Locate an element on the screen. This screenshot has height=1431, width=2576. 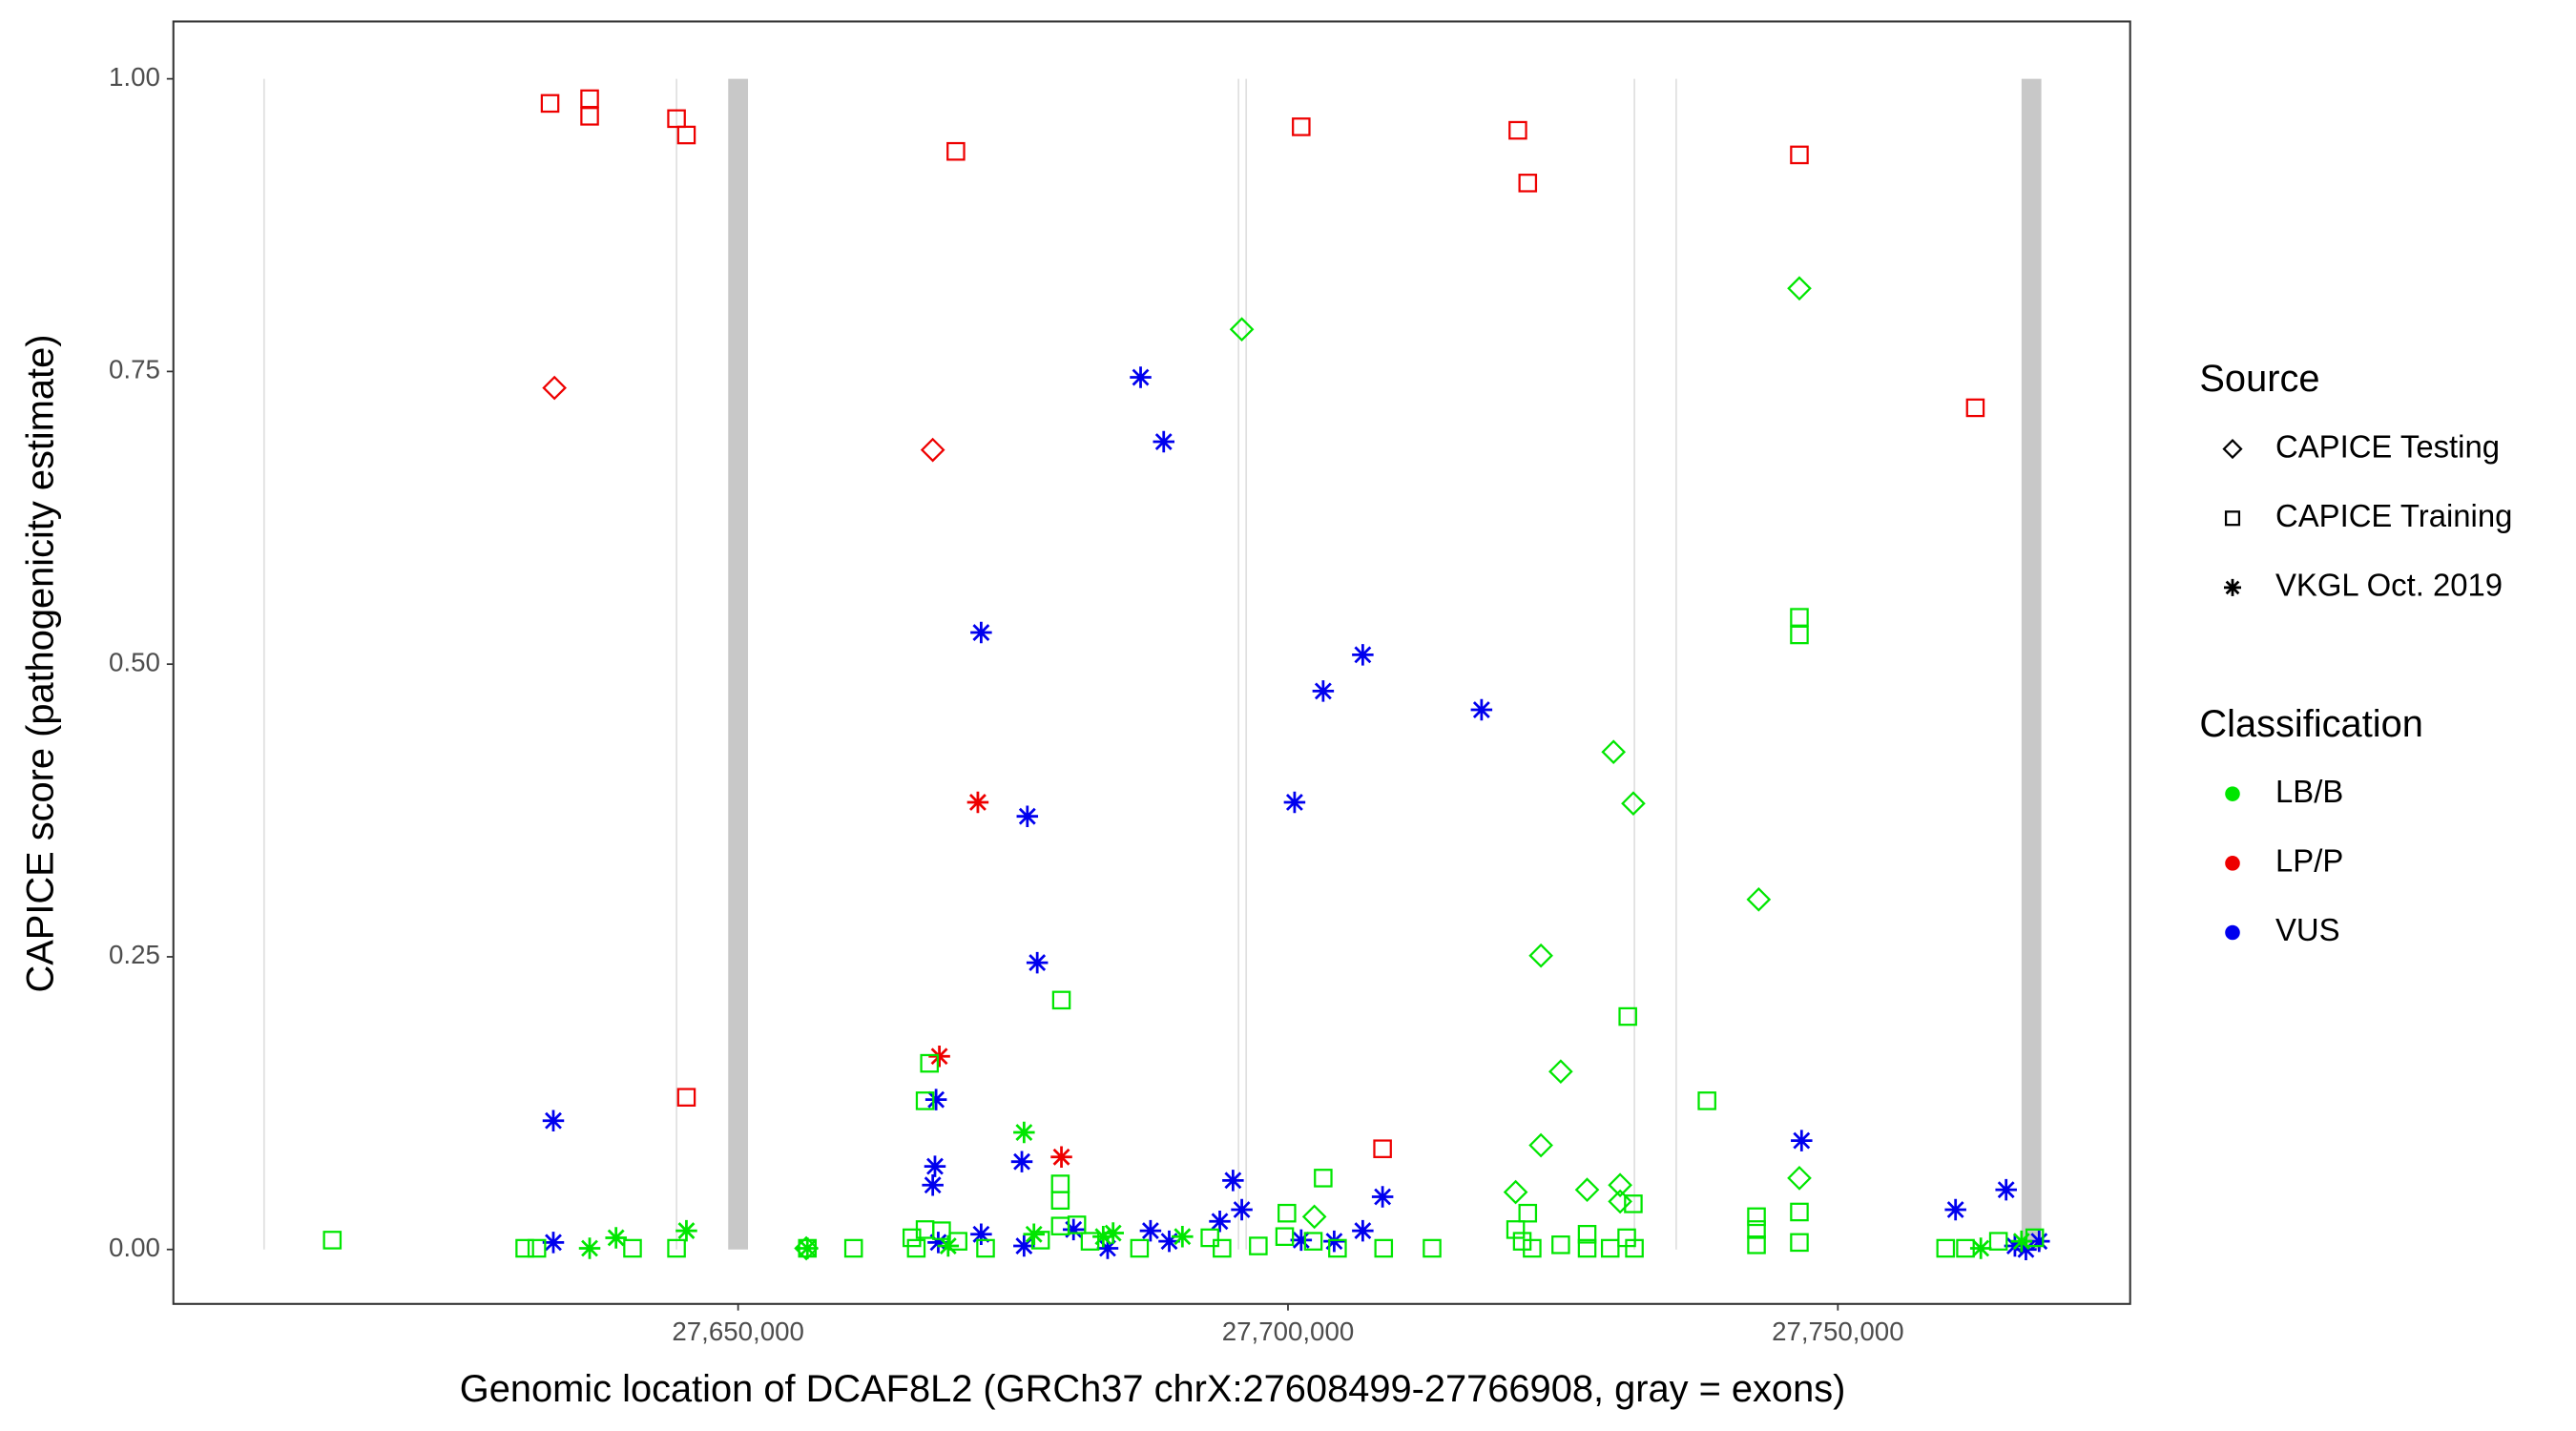
x-tick-label: 27,650,000 is located at coordinates (738, 1331).